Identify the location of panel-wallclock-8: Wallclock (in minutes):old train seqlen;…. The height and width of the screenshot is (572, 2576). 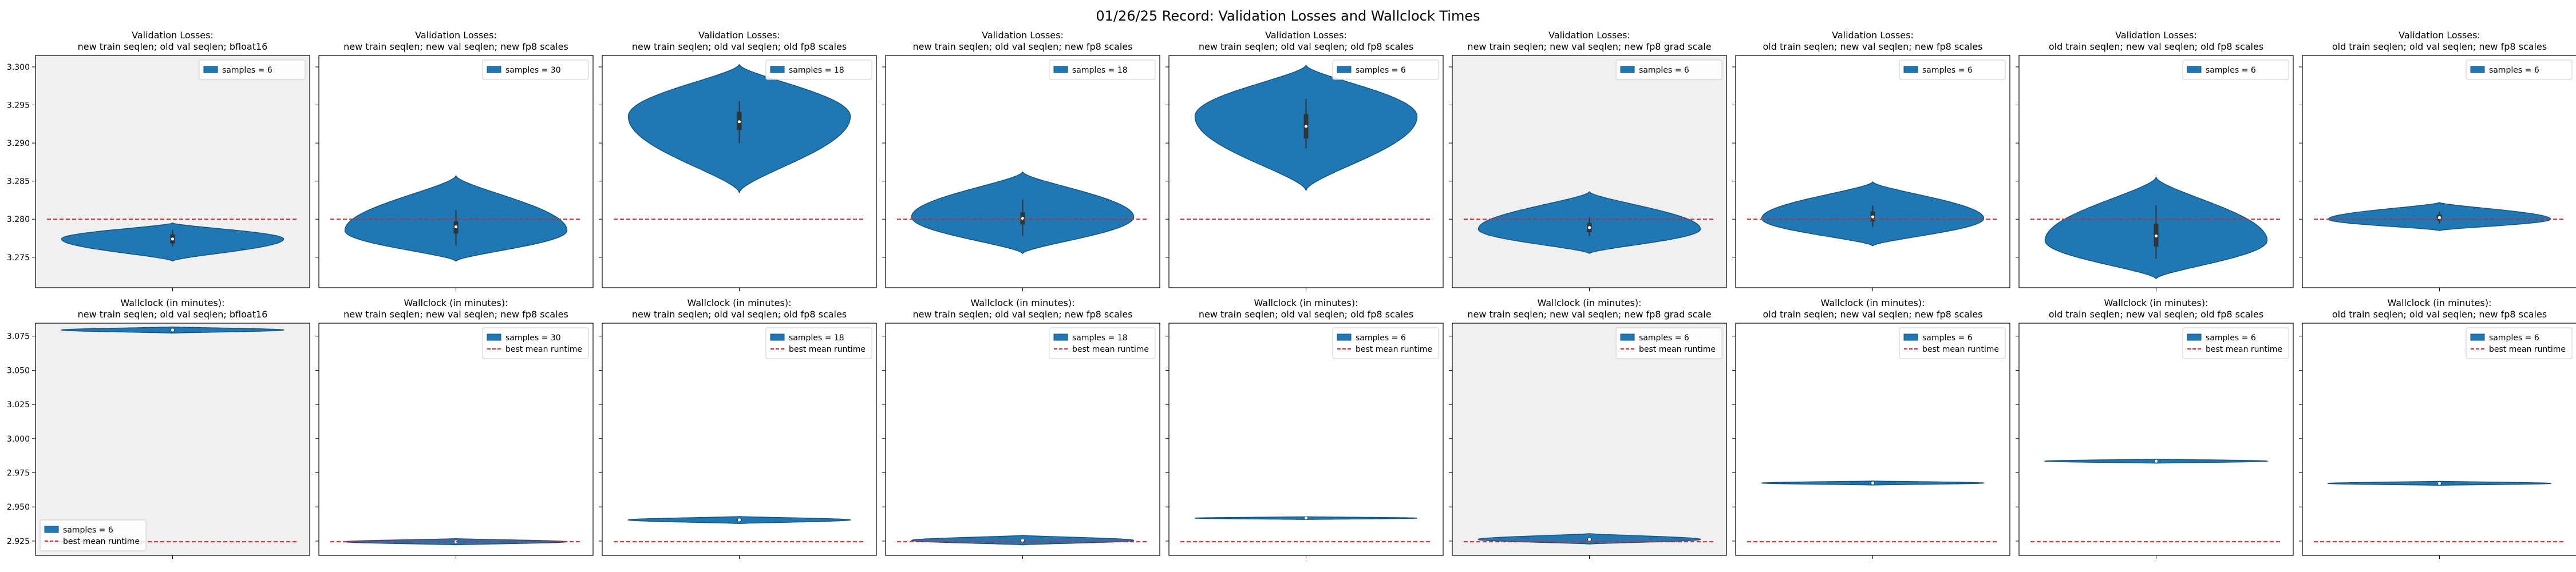
(2155, 428).